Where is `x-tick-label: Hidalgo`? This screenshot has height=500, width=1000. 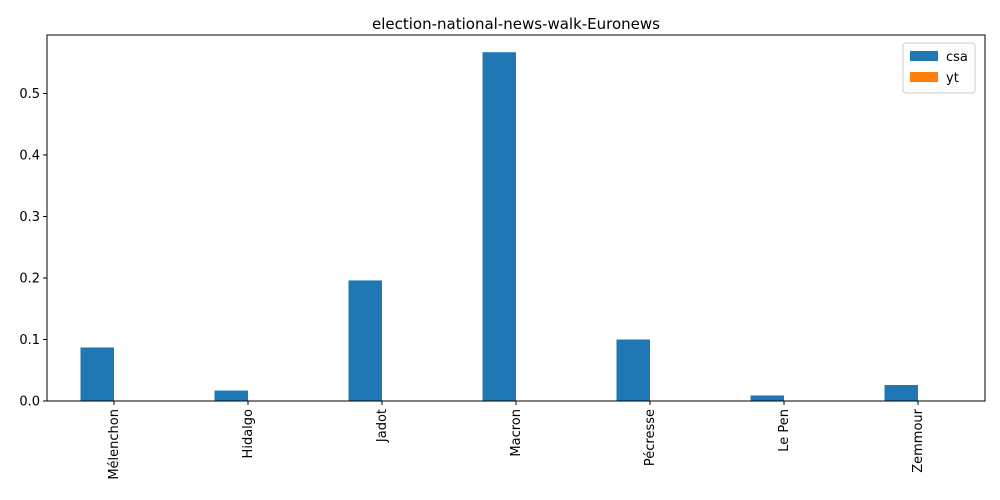 x-tick-label: Hidalgo is located at coordinates (248, 433).